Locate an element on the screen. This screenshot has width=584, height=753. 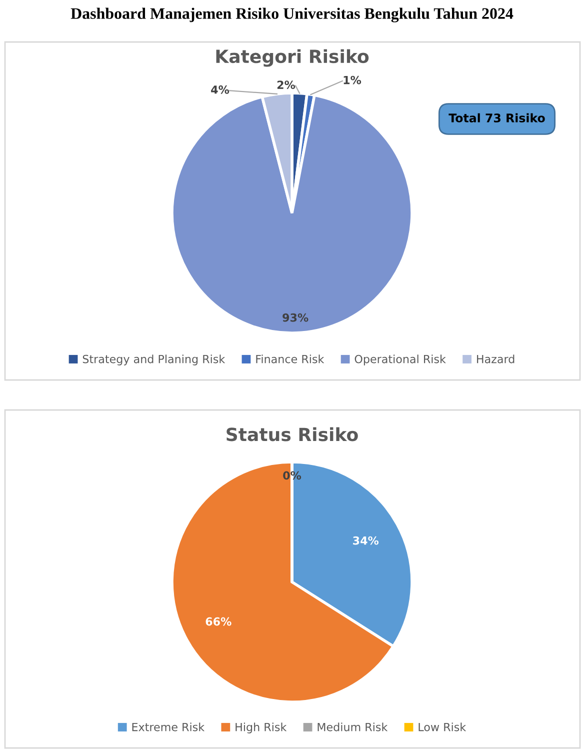
data-label: 2% is located at coordinates (286, 85).